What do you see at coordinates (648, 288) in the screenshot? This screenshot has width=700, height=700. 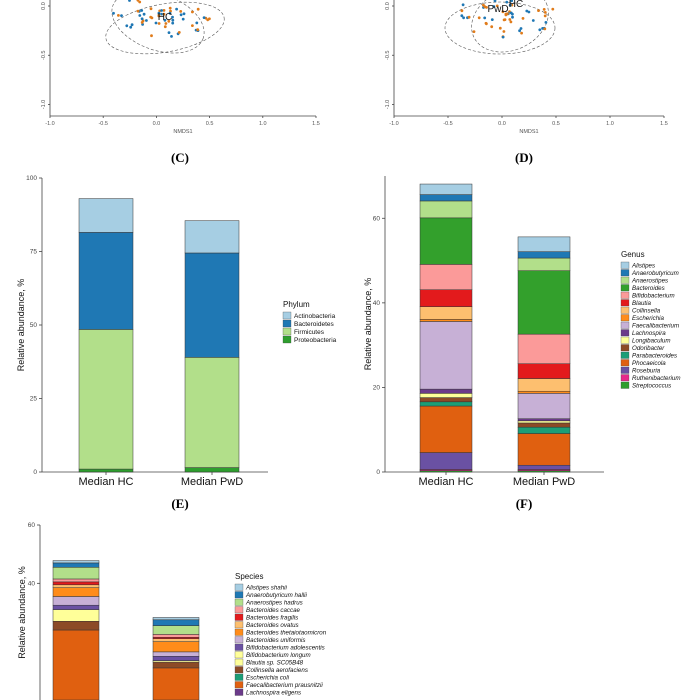 I see `bar-F-legend-label: Bacteroides` at bounding box center [648, 288].